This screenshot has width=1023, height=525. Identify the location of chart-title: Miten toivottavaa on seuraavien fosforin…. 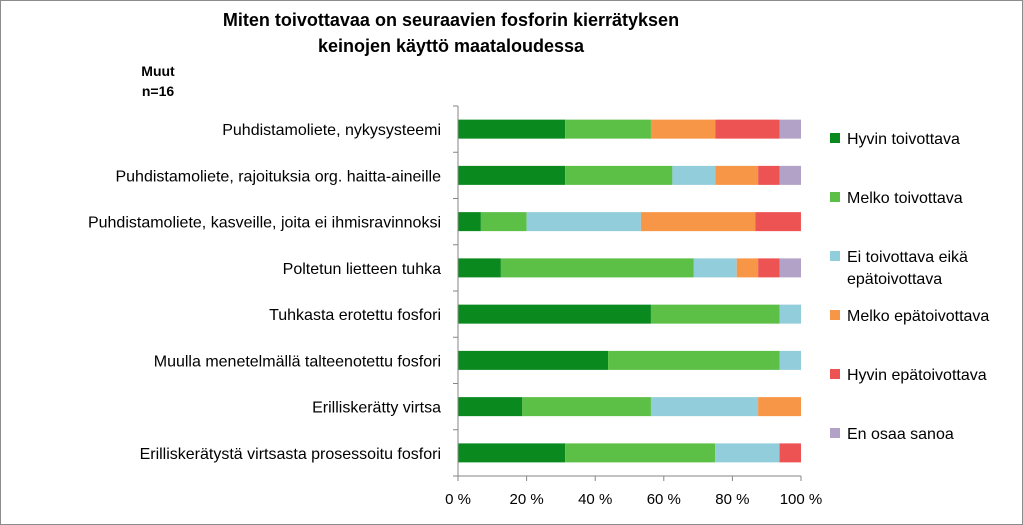
(451, 33).